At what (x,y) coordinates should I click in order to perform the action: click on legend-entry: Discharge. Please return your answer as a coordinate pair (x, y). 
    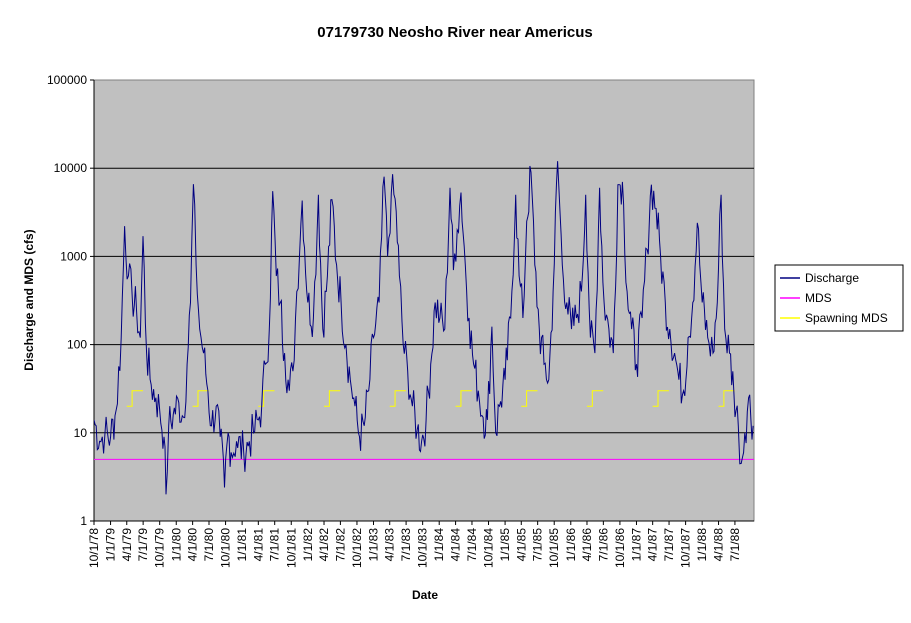
    Looking at the image, I should click on (832, 278).